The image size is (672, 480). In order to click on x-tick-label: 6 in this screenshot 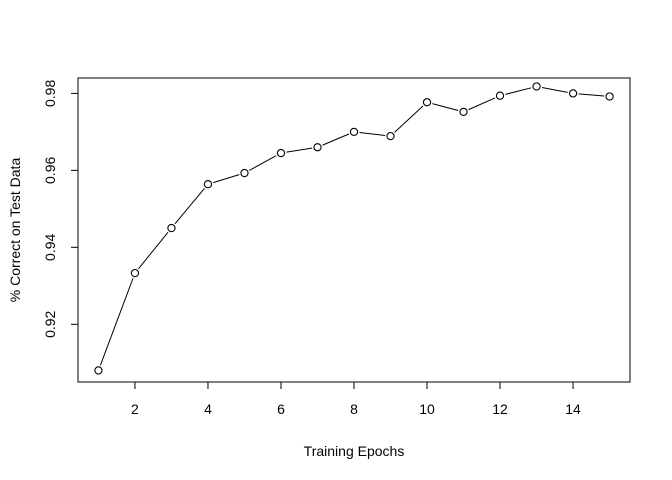, I will do `click(281, 409)`.